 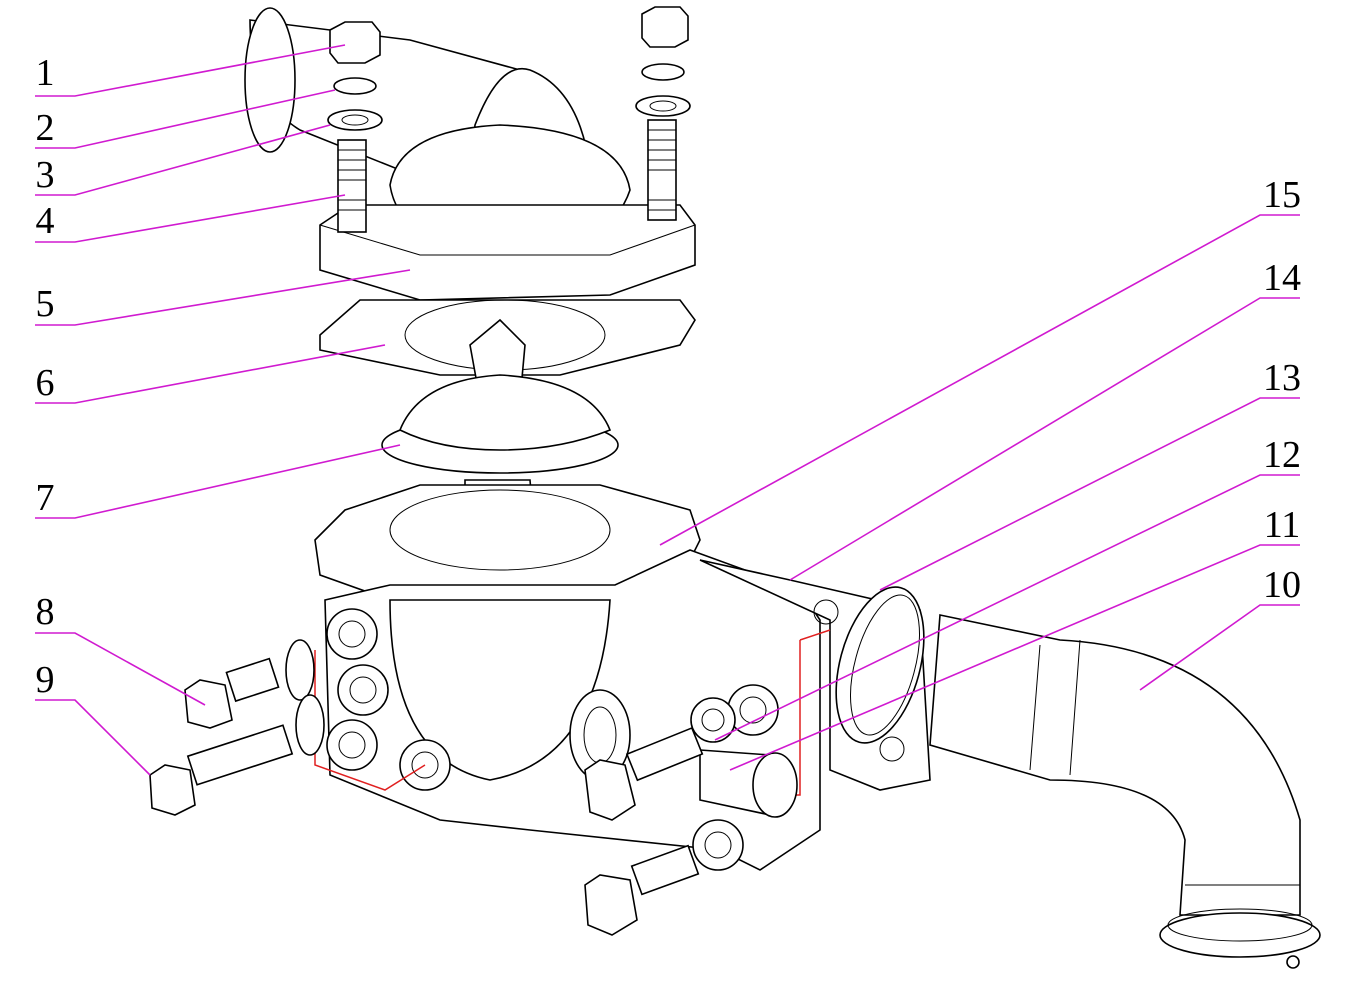 What do you see at coordinates (1282, 378) in the screenshot?
I see `callout-number: 13` at bounding box center [1282, 378].